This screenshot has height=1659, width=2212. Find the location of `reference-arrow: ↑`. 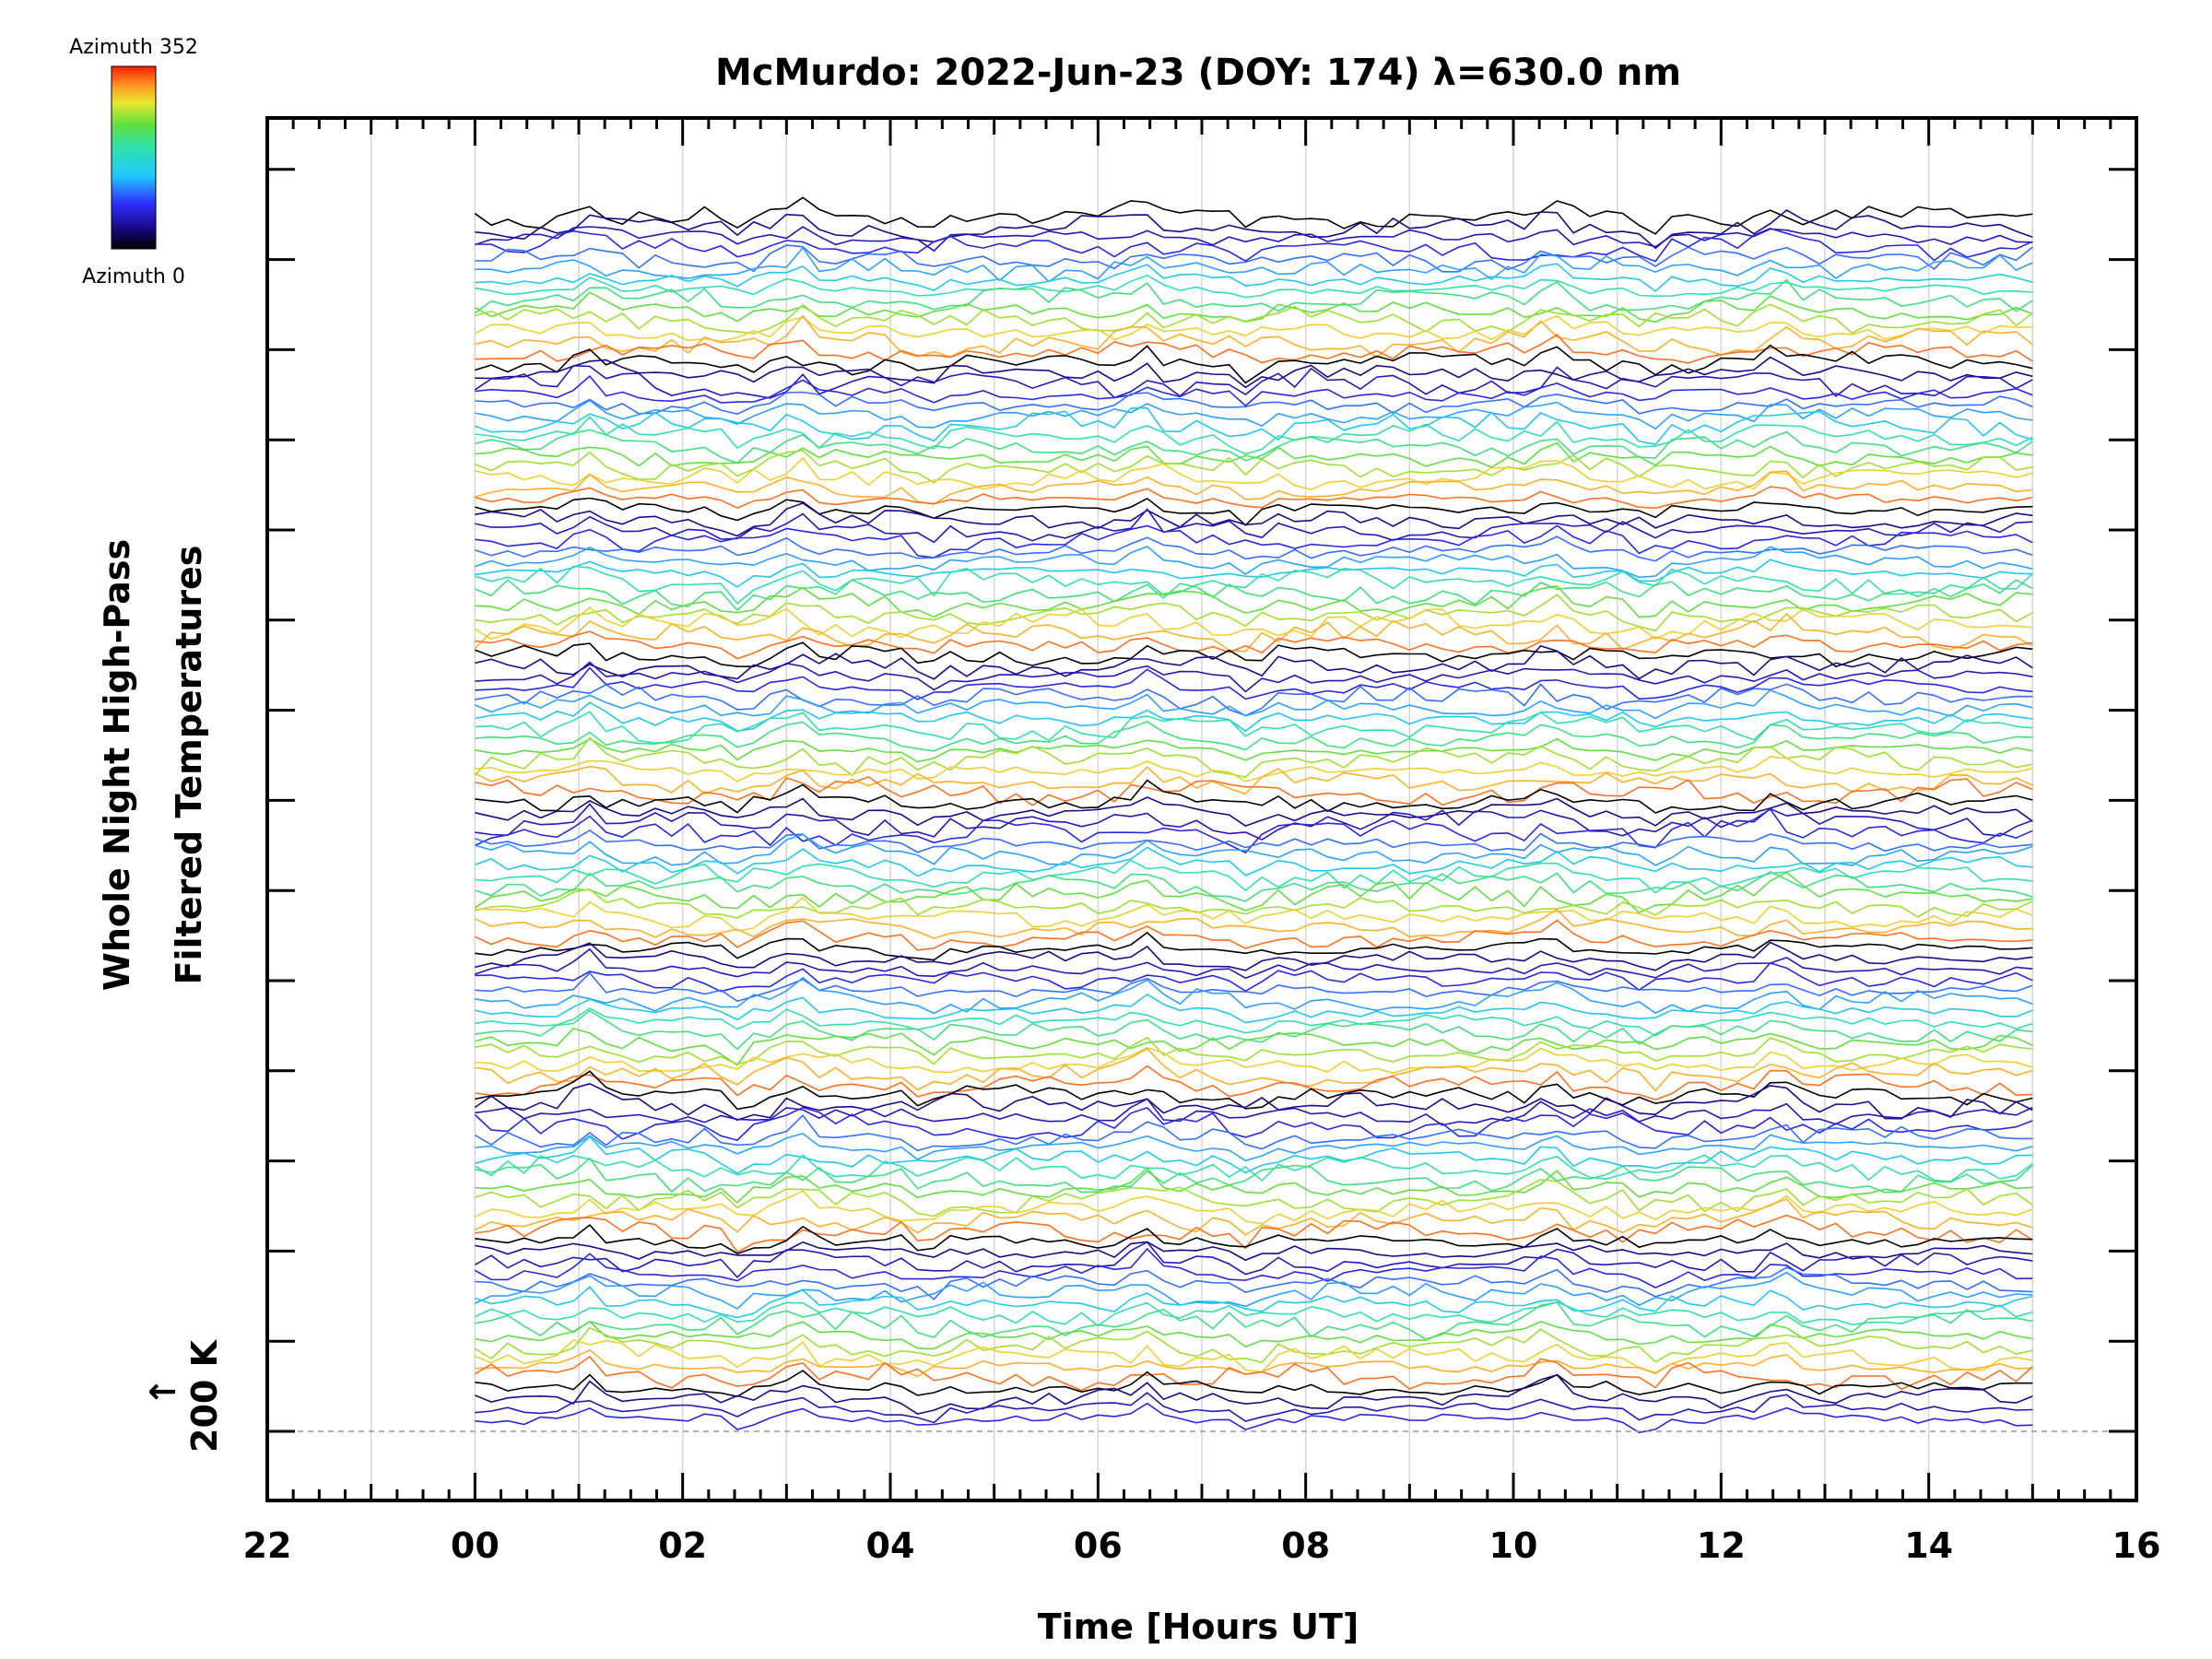

reference-arrow: ↑ is located at coordinates (163, 1391).